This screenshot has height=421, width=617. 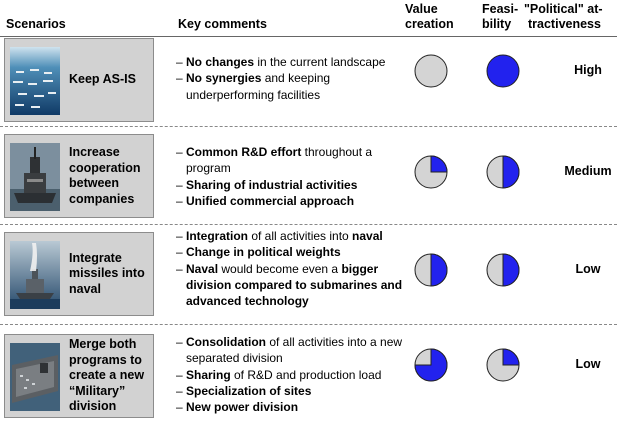 I want to click on political-rating: High, so click(x=588, y=70).